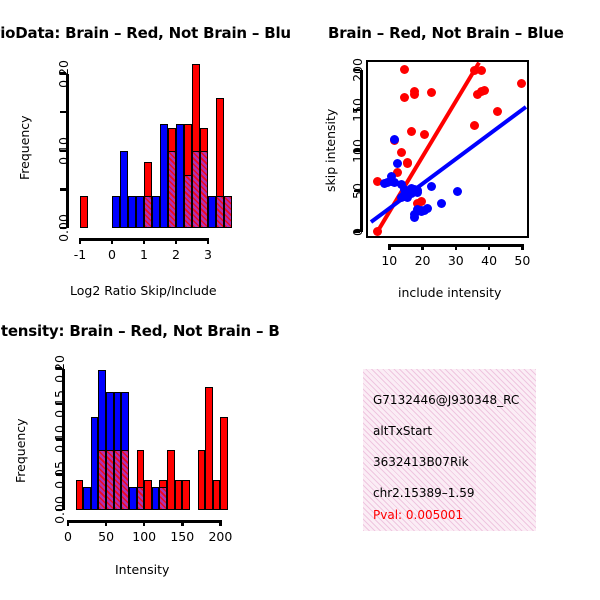 The height and width of the screenshot is (600, 600). Describe the element at coordinates (140, 331) in the screenshot. I see `intensity-histogram-title: ne Itensity: Brain – Red, Not Brain – B` at that location.